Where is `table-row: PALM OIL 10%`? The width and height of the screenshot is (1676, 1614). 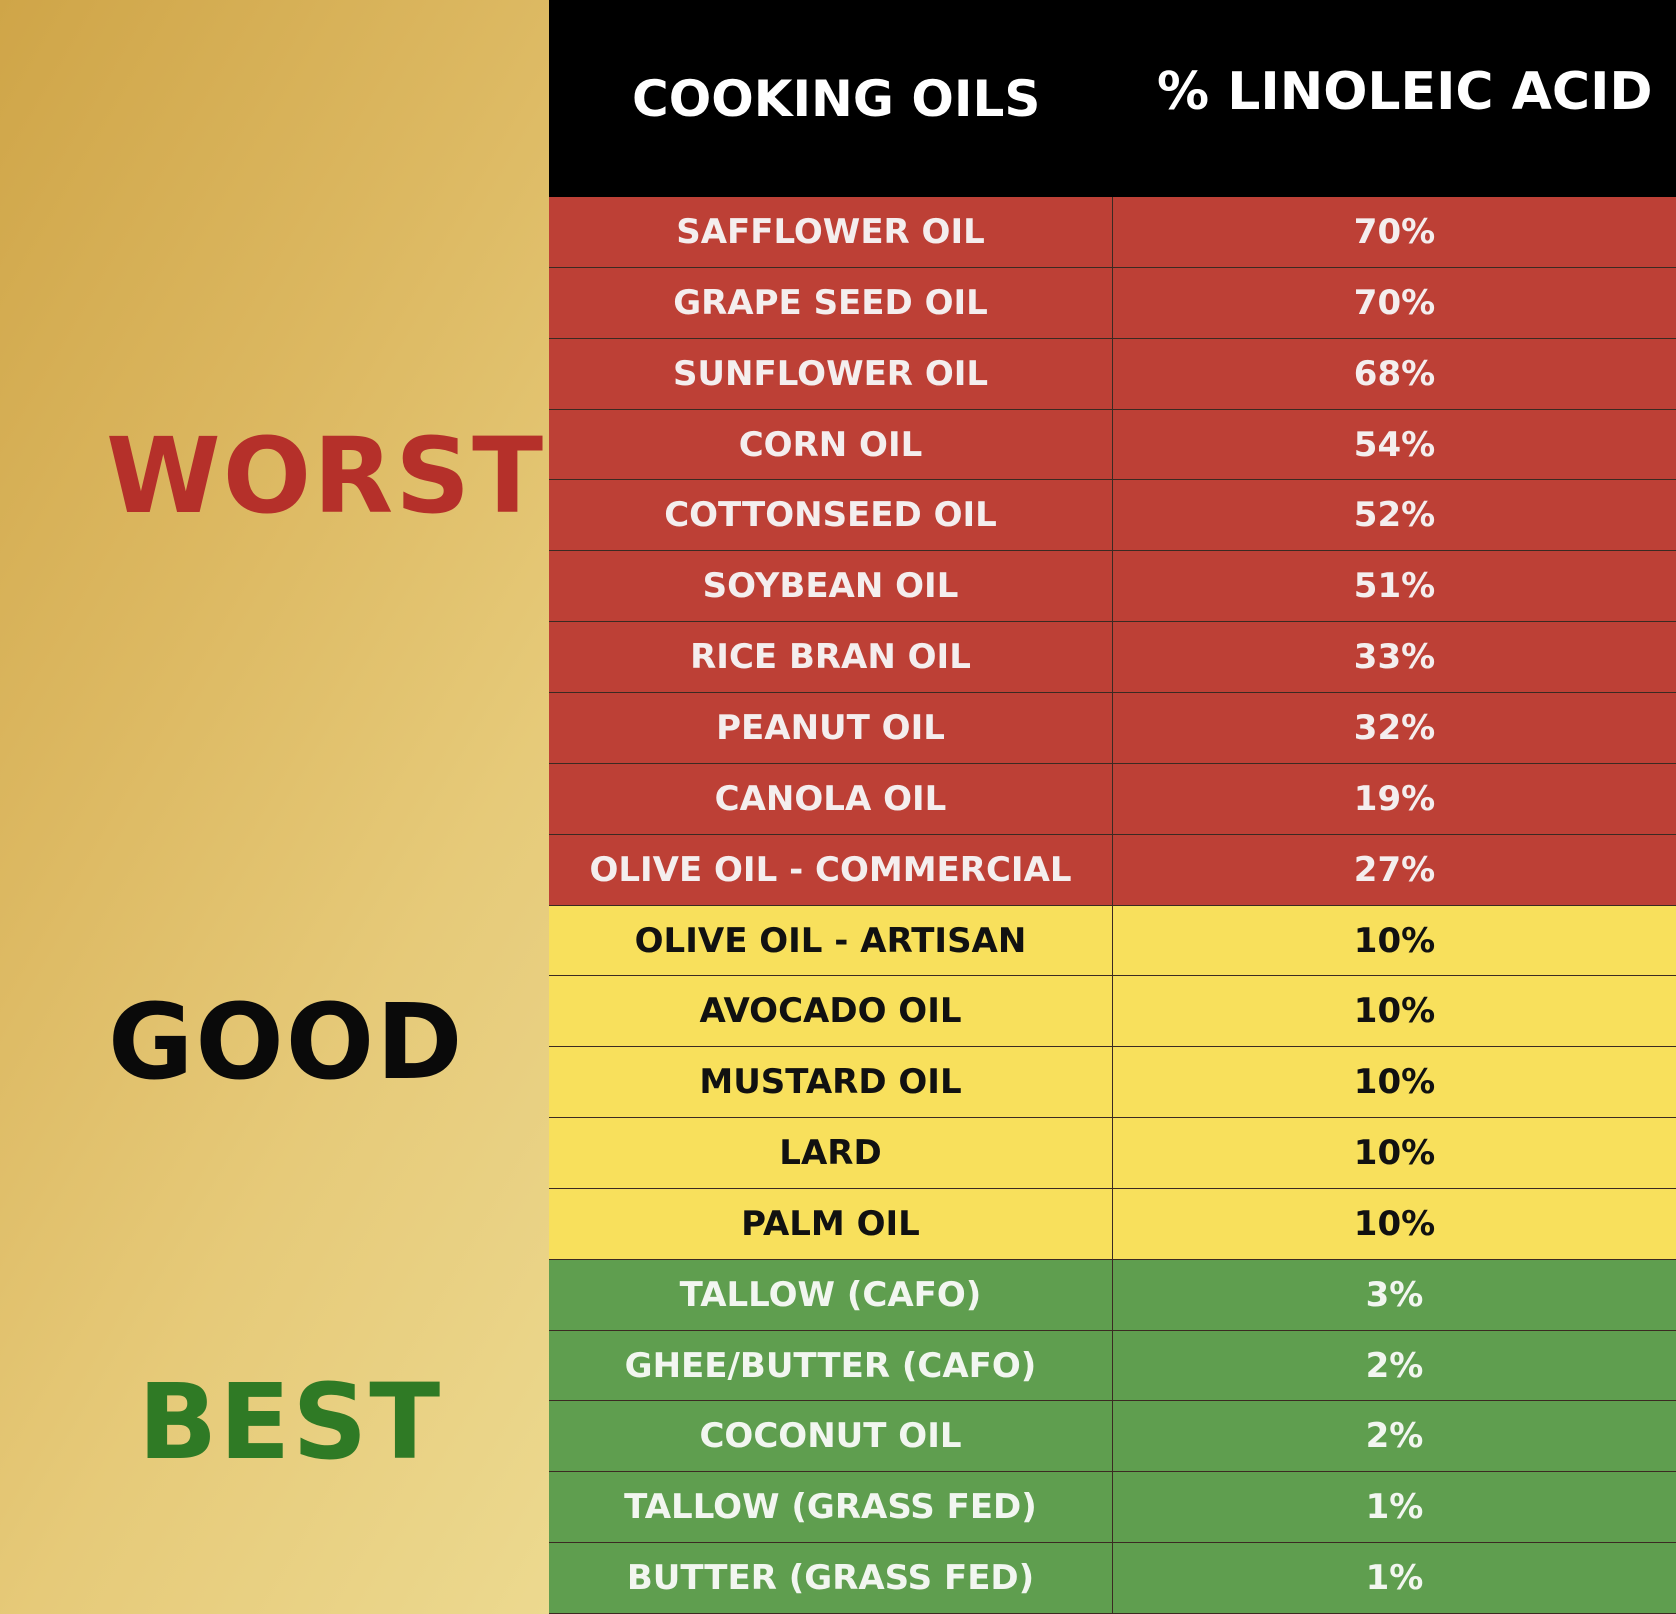
table-row: PALM OIL 10% is located at coordinates (1112, 1224).